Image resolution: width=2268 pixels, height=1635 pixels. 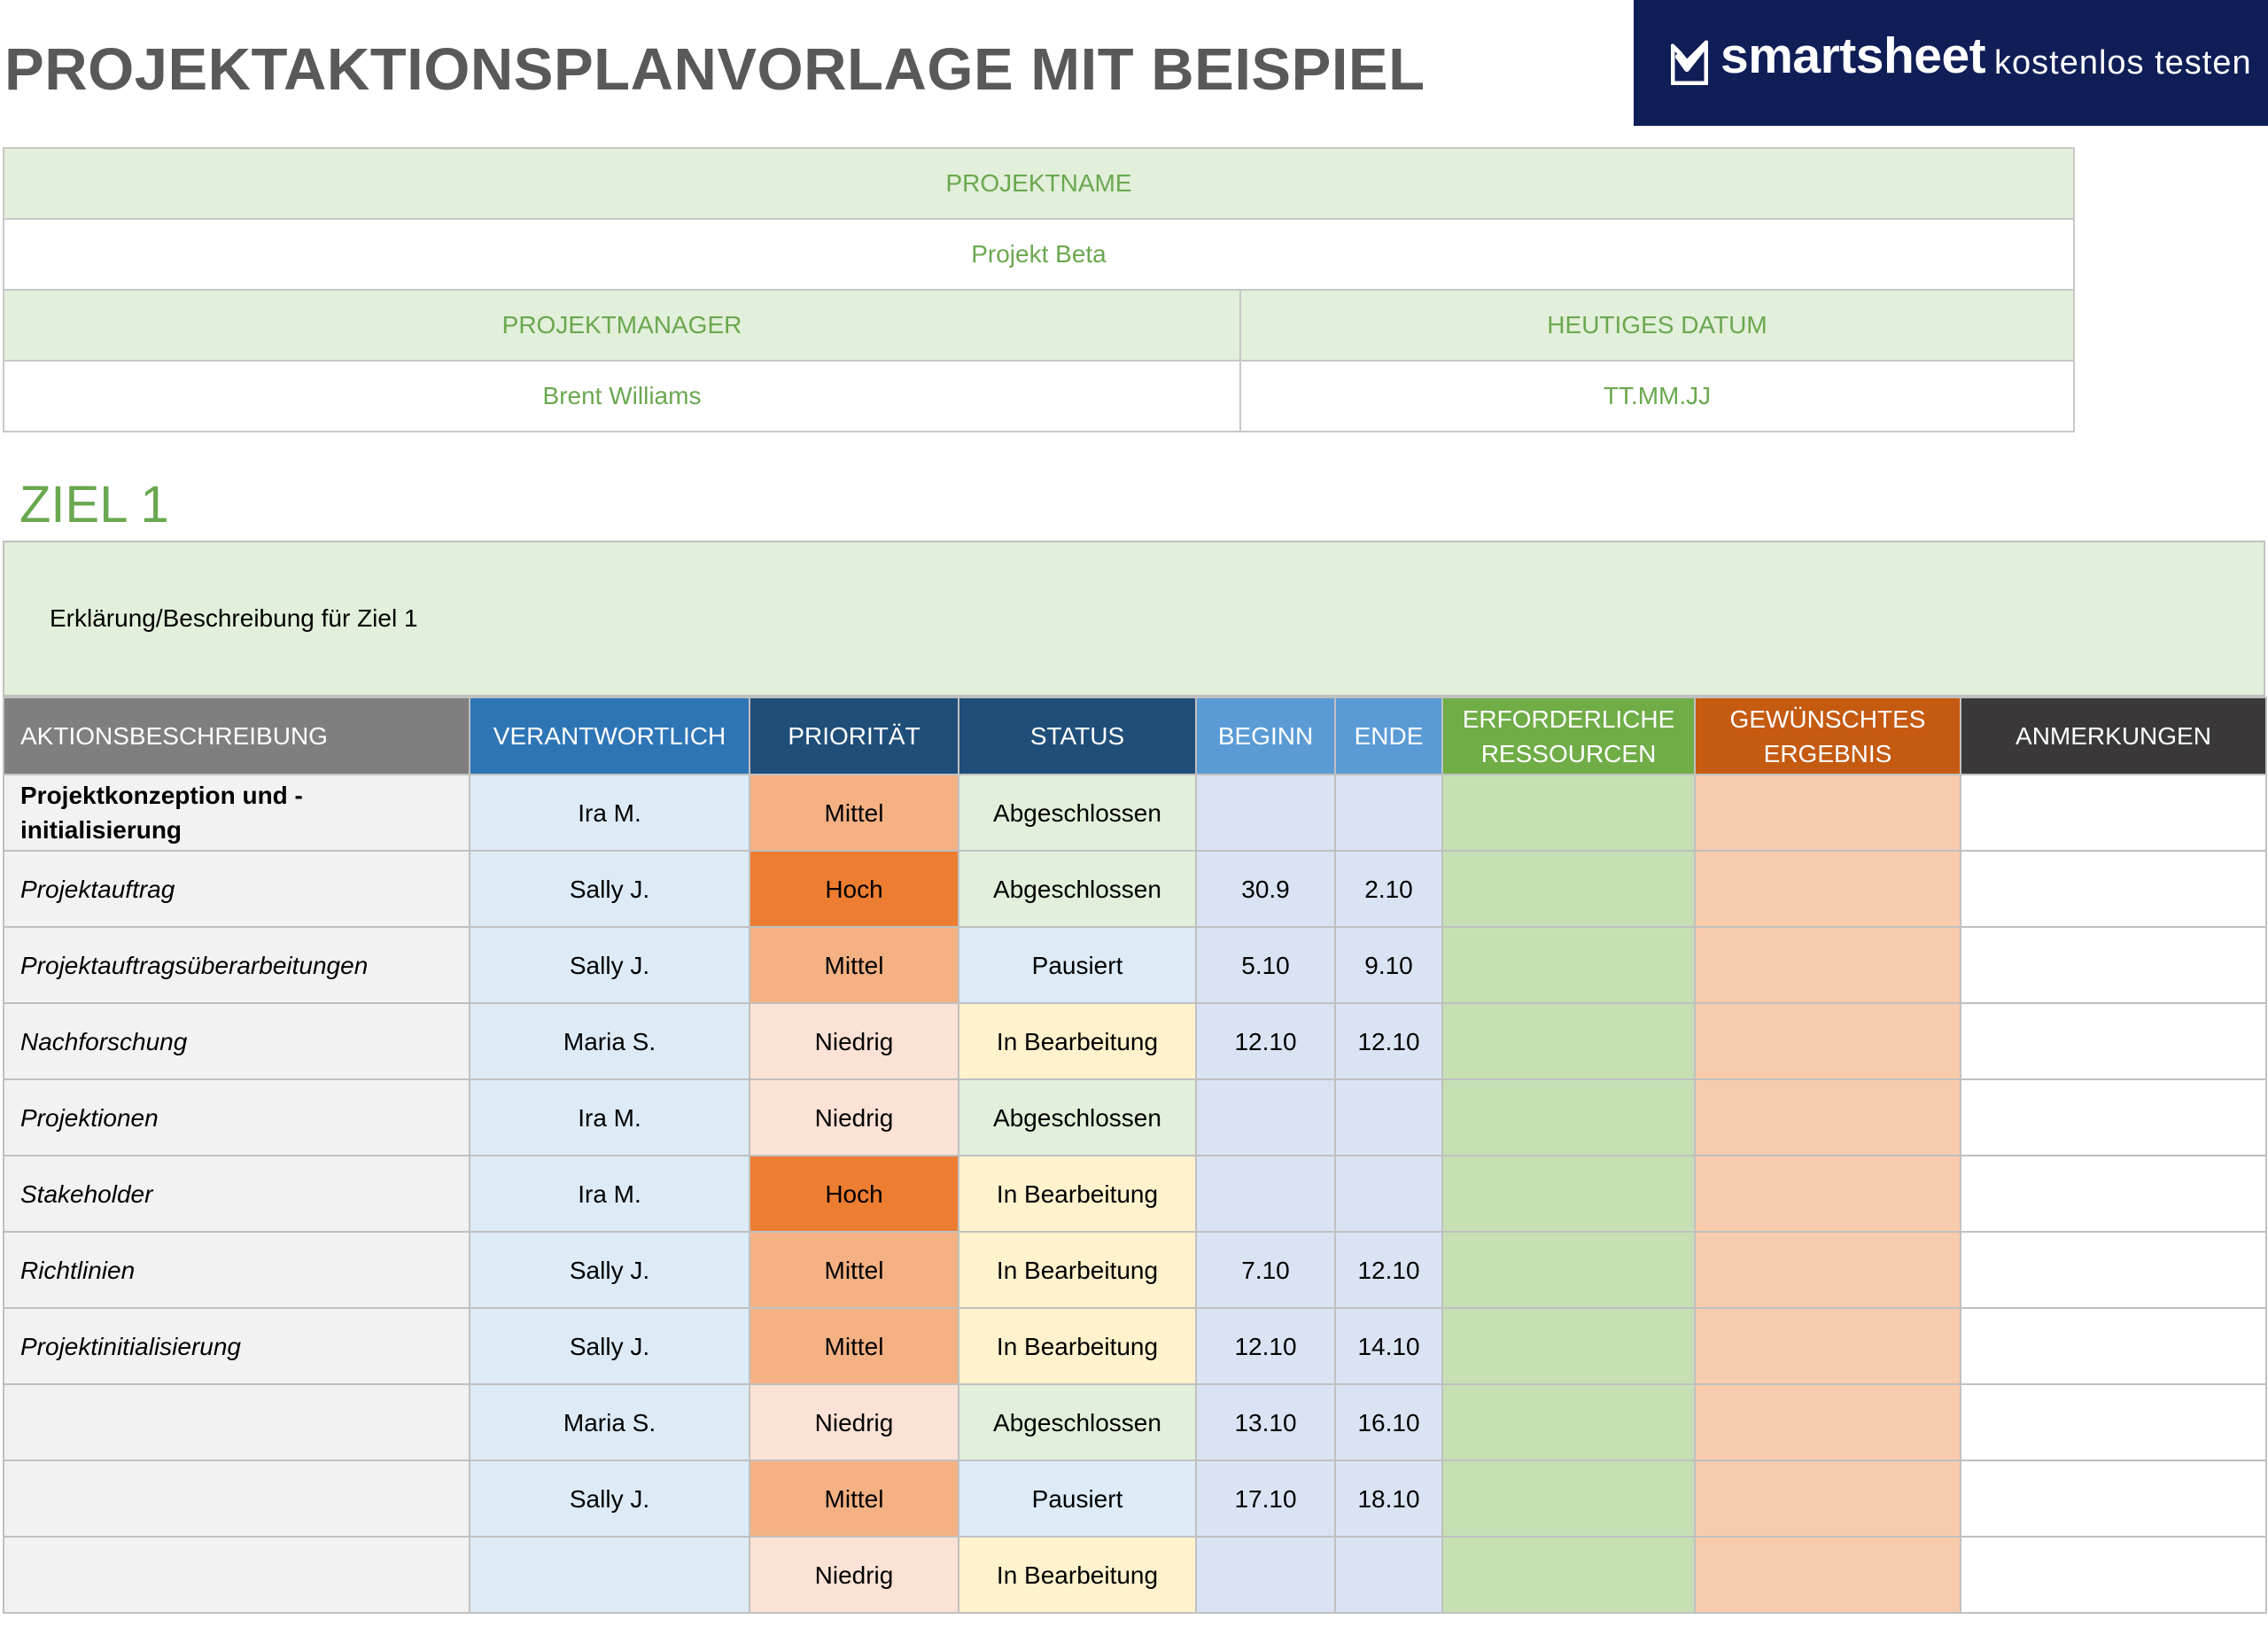 I want to click on goal-description: Erklärung/Beschreibung für Ziel 1, so click(x=1134, y=619).